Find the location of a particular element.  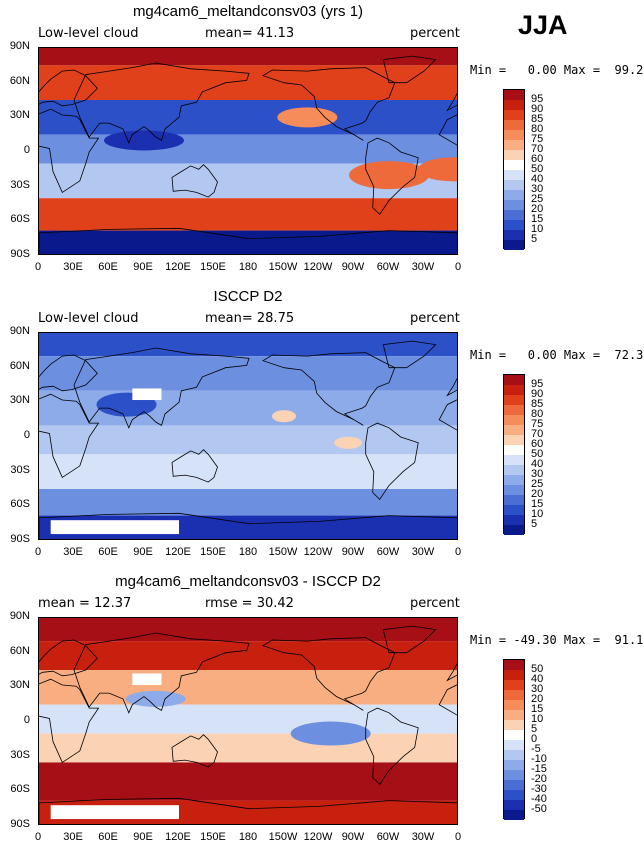

colorbar-label: -10 is located at coordinates (539, 759).